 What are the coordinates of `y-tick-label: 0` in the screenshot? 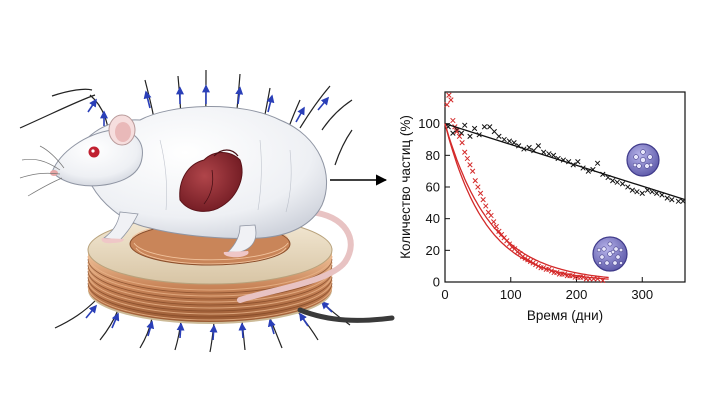 It's located at (436, 282).